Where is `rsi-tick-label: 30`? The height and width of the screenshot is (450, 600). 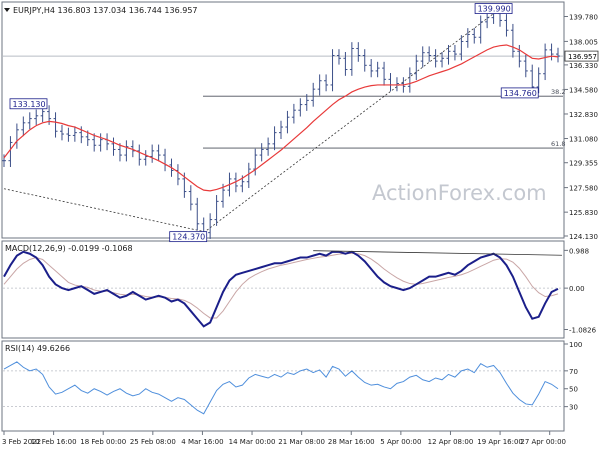
rsi-tick-label: 30 is located at coordinates (573, 408).